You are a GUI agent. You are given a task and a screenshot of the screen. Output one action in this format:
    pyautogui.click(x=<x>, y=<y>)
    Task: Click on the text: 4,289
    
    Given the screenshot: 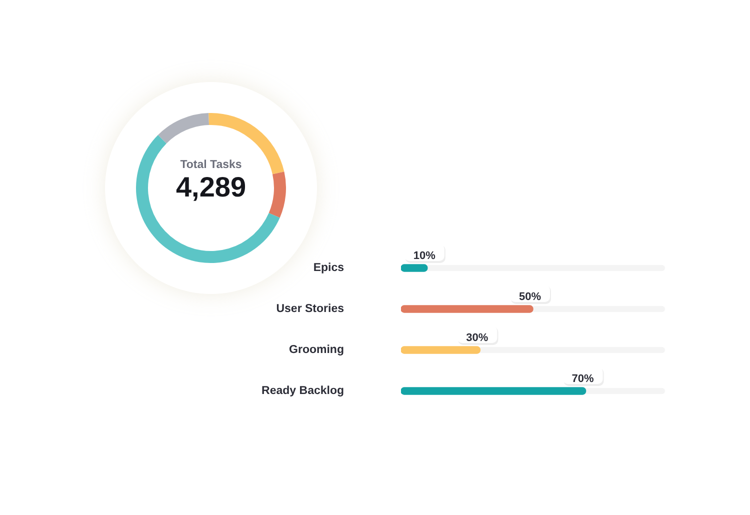 What is the action you would take?
    pyautogui.click(x=211, y=187)
    